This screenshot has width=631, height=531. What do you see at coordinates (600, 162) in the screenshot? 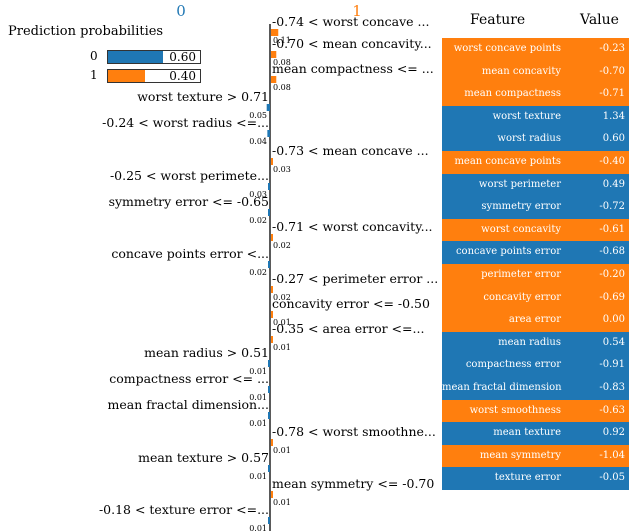
I see `feature-value-cell: -0.40` at bounding box center [600, 162].